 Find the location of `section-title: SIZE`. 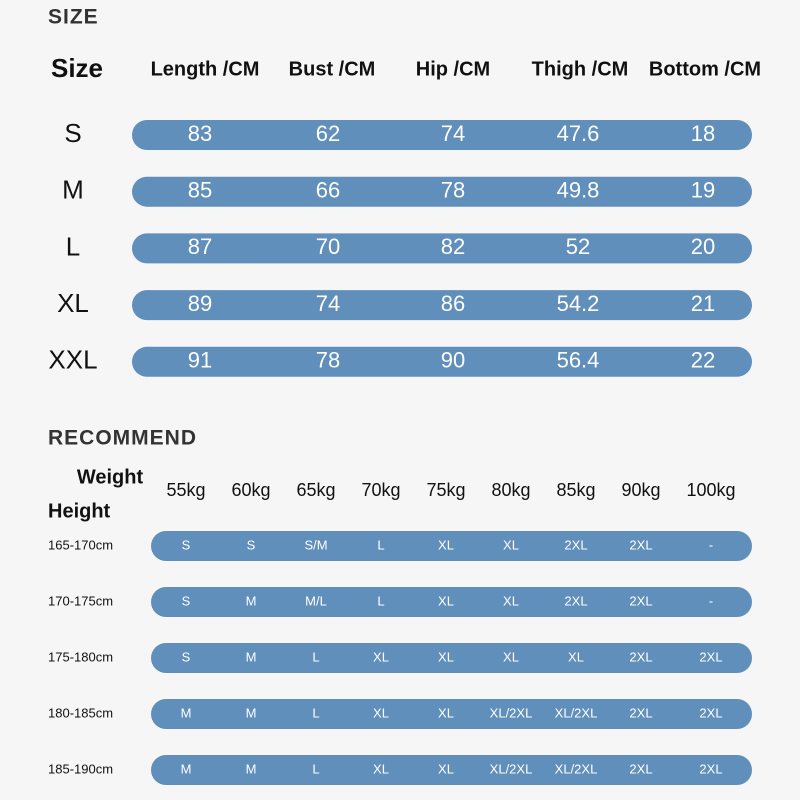

section-title: SIZE is located at coordinates (73, 17).